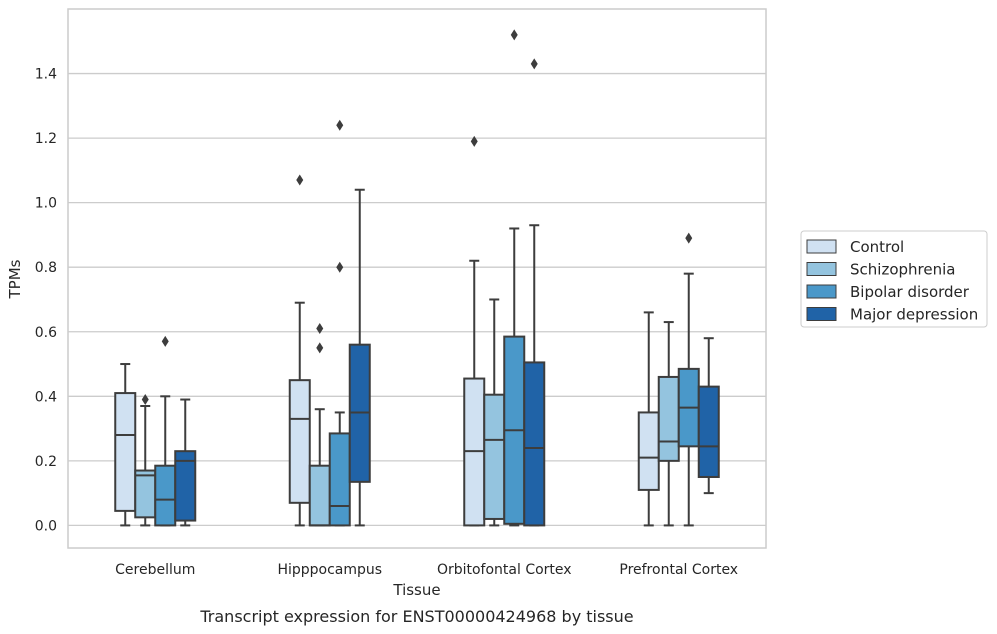  I want to click on y-tick-label: 0.0, so click(46, 526).